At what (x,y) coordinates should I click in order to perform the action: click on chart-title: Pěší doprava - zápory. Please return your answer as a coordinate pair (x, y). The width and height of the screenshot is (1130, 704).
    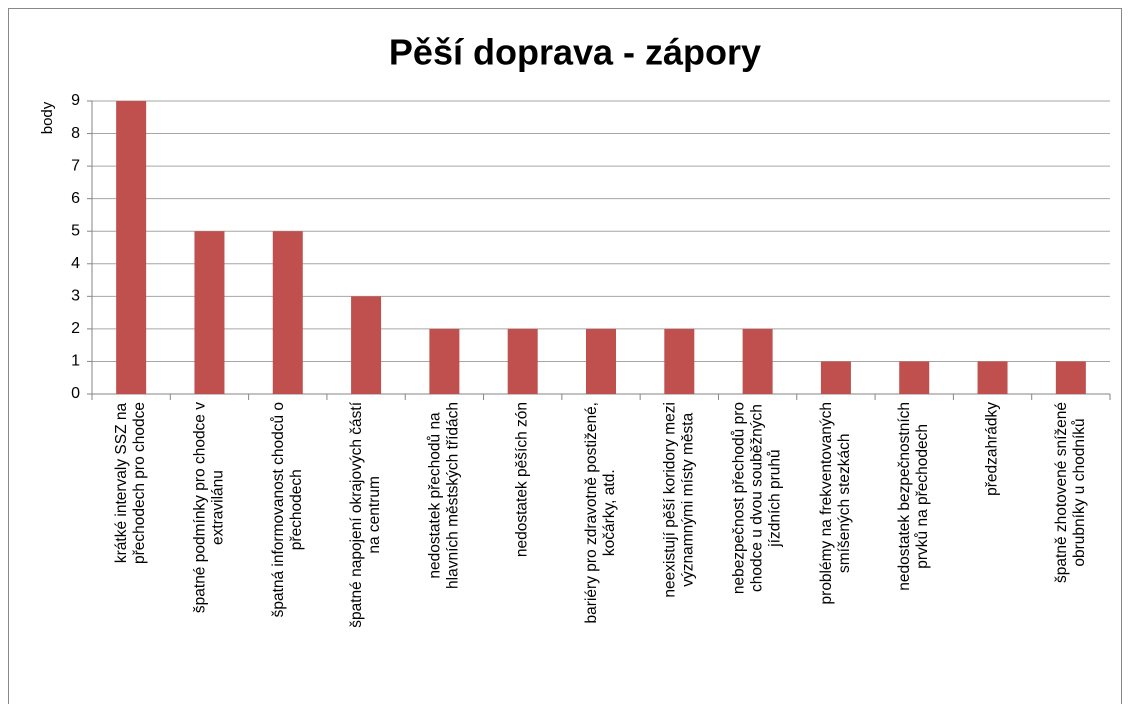
    Looking at the image, I should click on (575, 52).